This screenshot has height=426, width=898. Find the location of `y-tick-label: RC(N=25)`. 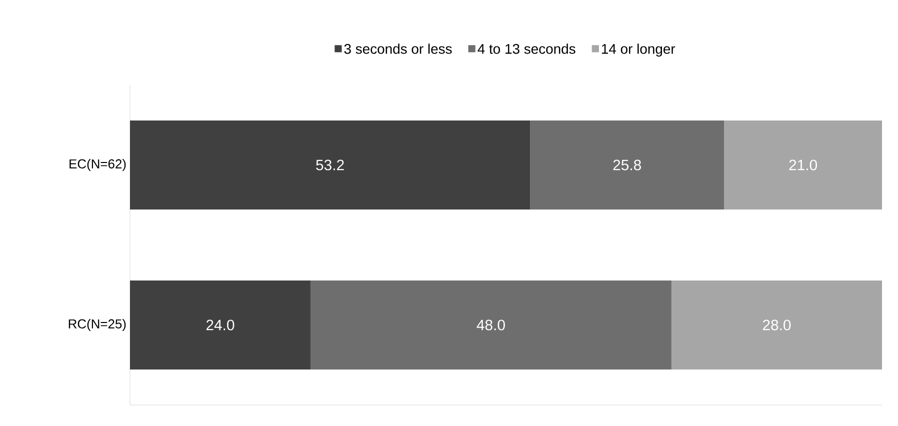

y-tick-label: RC(N=25) is located at coordinates (97, 325).